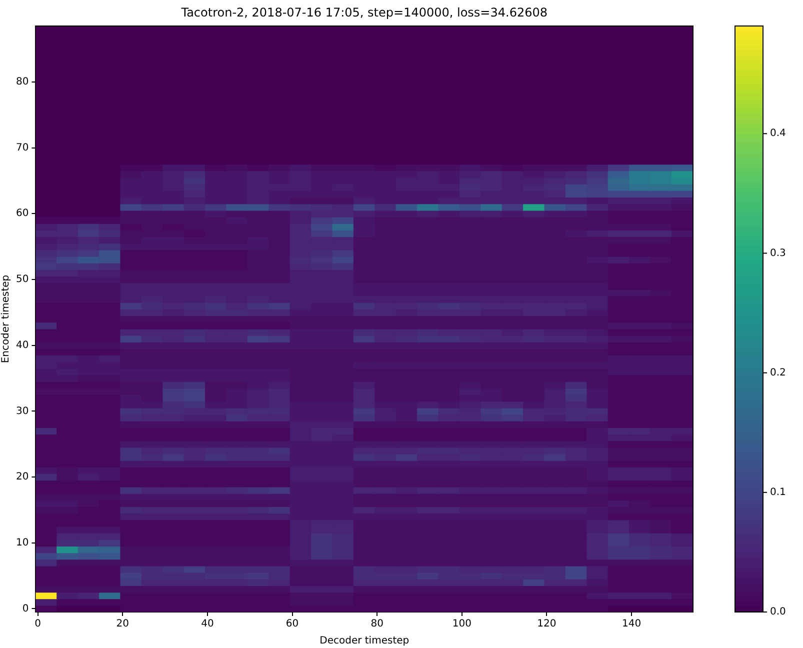 The height and width of the screenshot is (648, 803). What do you see at coordinates (546, 624) in the screenshot?
I see `x-tick-label: 120` at bounding box center [546, 624].